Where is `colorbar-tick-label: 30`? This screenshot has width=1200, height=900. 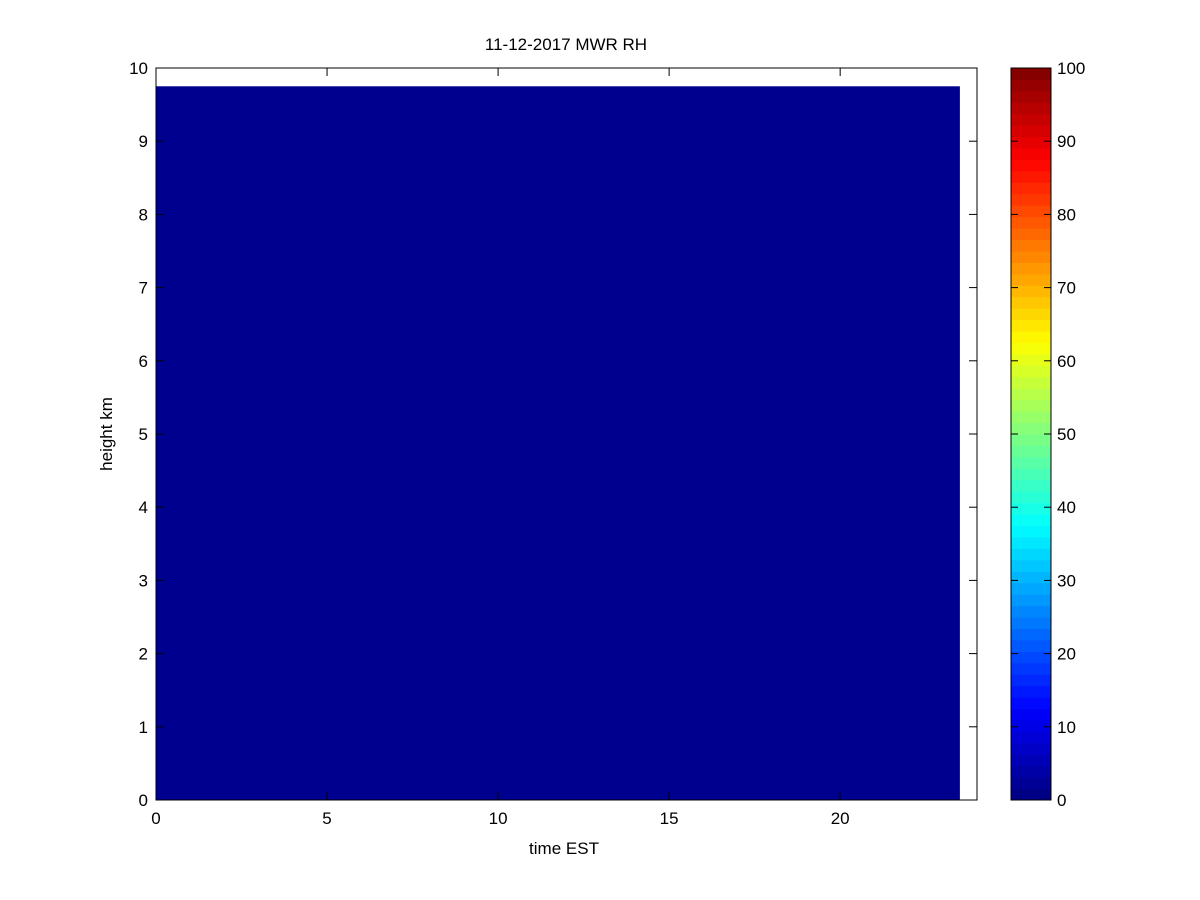
colorbar-tick-label: 30 is located at coordinates (1066, 580).